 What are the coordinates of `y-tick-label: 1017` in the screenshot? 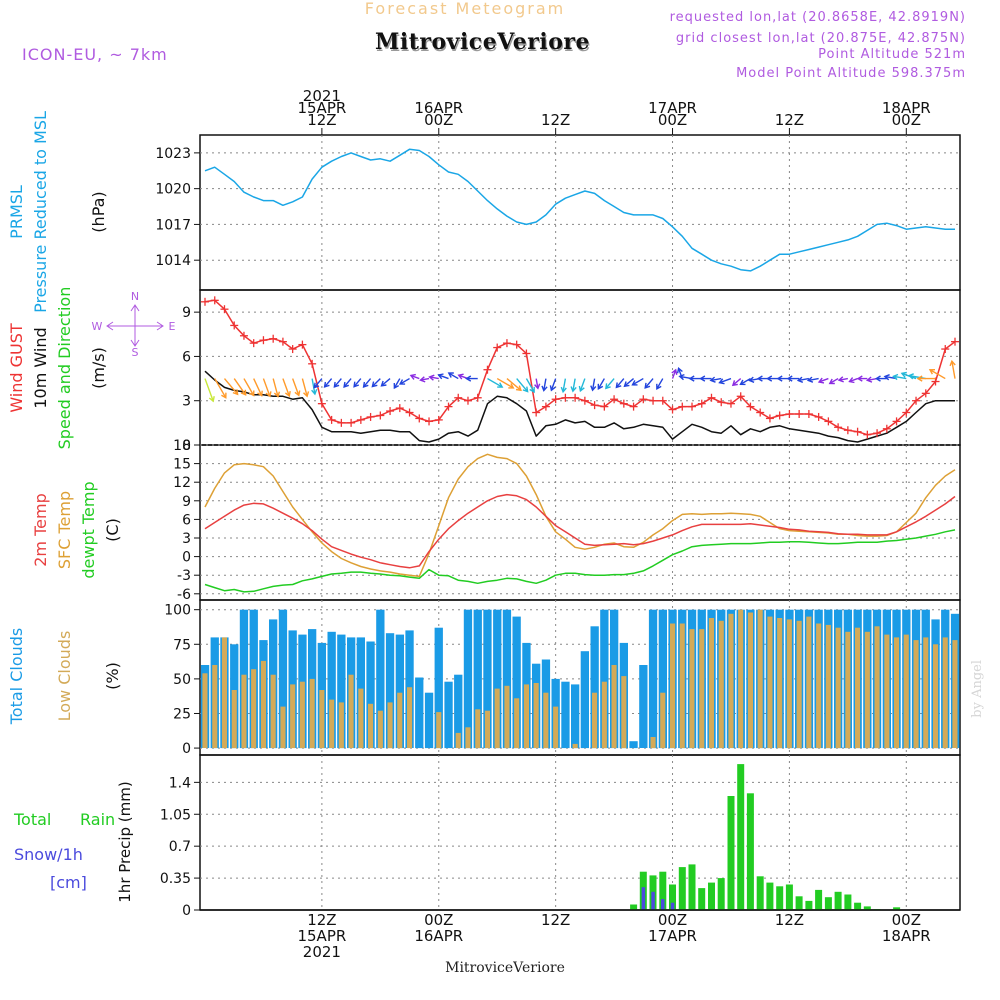 It's located at (173, 225).